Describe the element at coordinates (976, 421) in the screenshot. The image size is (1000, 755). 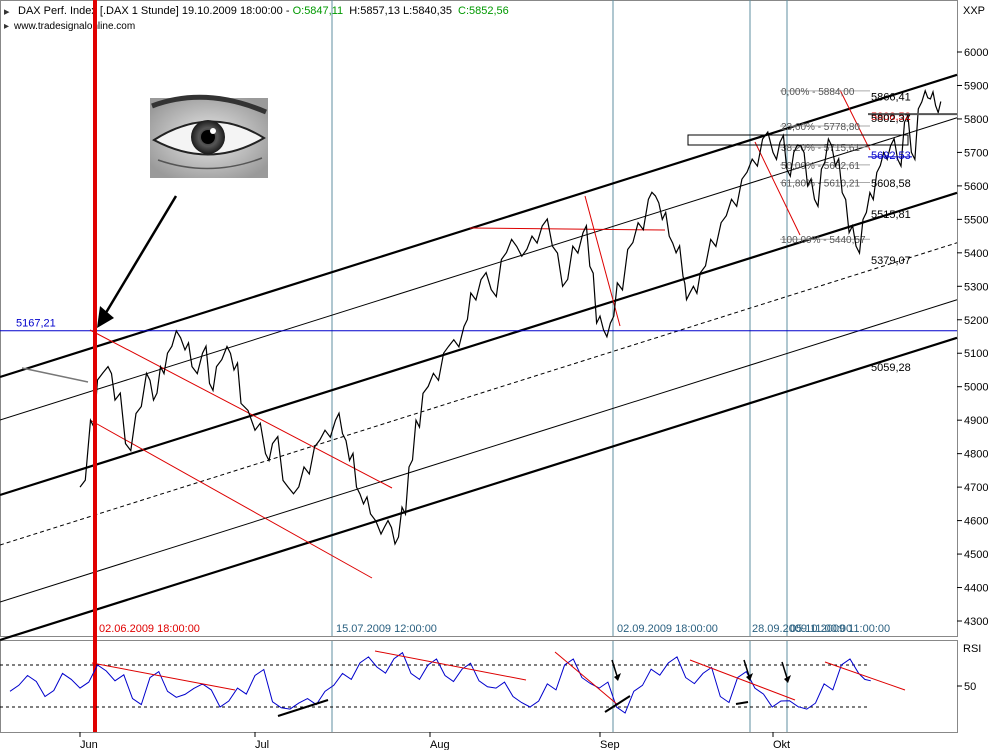
I see `y-tick-label: 4900` at that location.